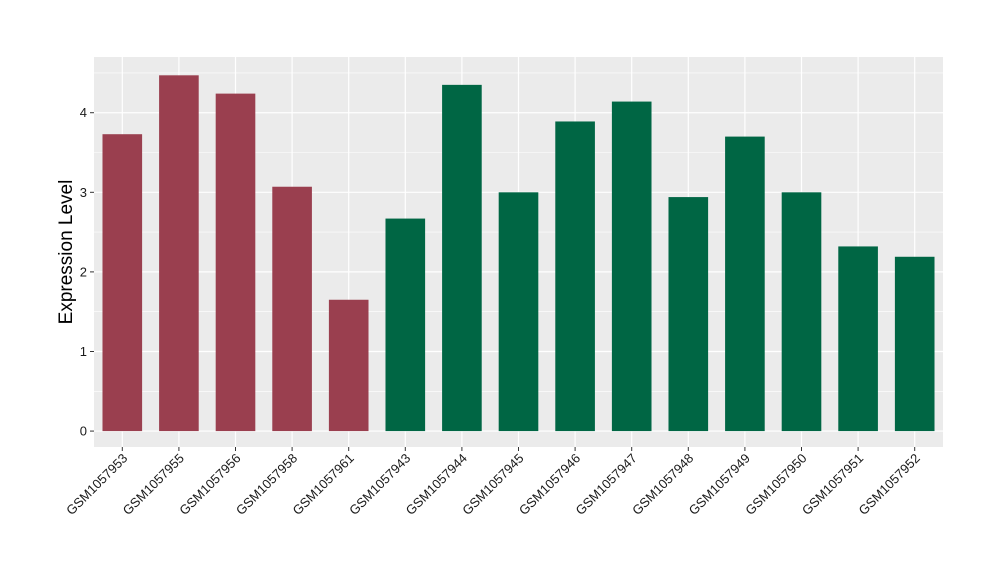  I want to click on bar-gsm1057950, so click(801, 312).